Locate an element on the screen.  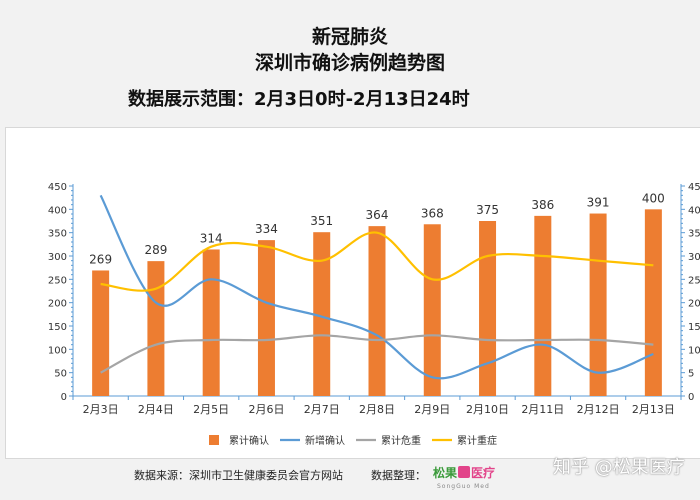
data-source: 数据来源：深圳市卫生健康委员会官方网站 is located at coordinates (238, 475).